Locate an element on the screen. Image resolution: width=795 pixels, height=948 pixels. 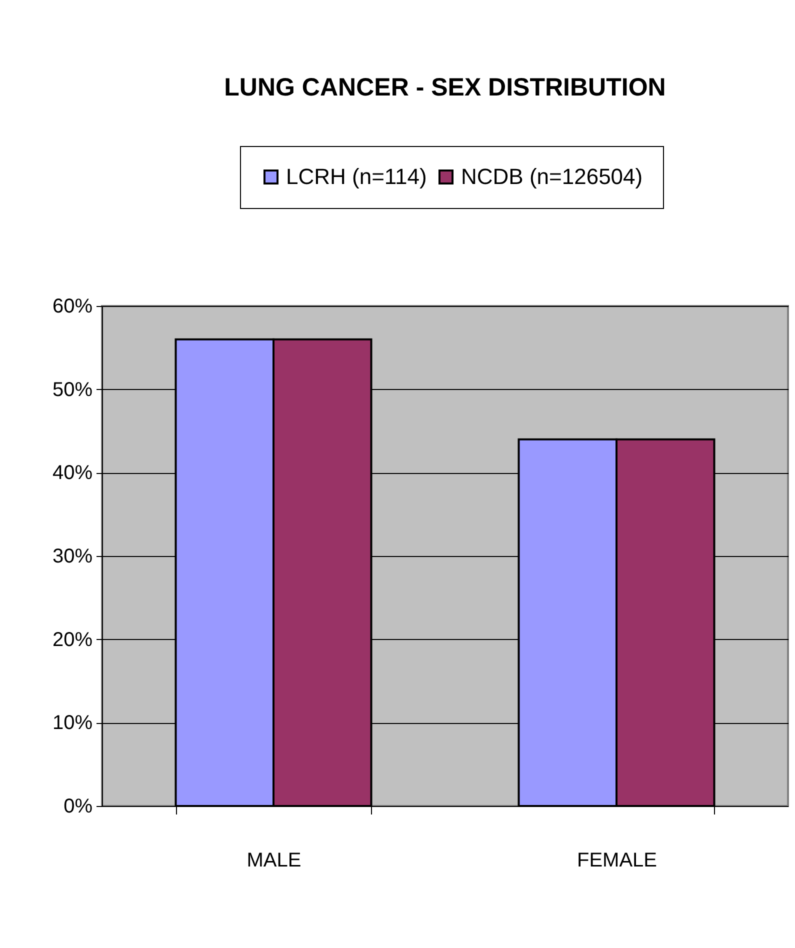
y-tick-label: 60% is located at coordinates (72, 307).